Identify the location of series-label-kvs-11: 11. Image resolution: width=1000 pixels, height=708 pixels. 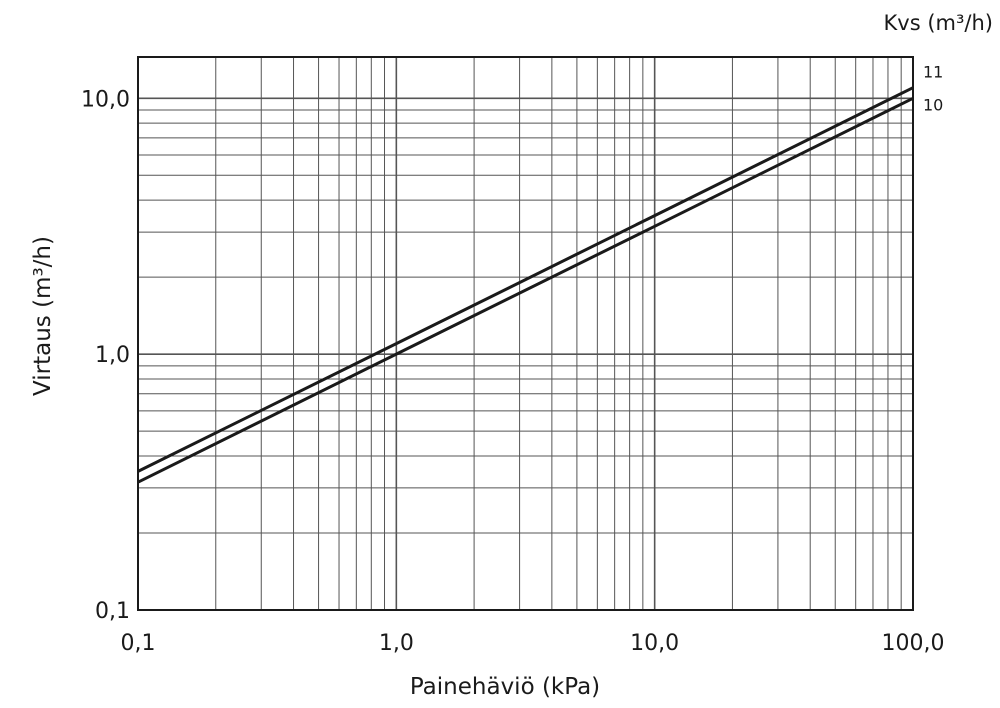
(933, 72).